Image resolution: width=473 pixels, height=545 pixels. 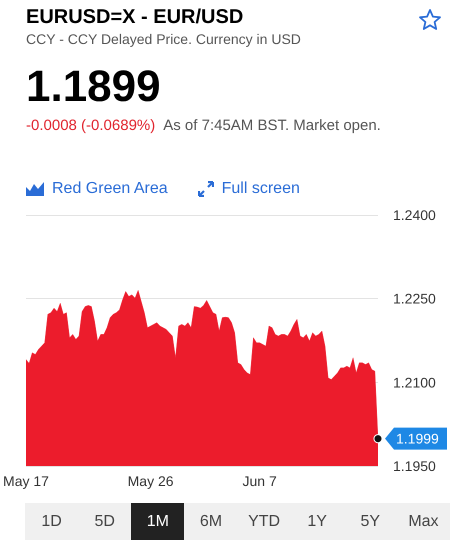 I want to click on text: 1M, so click(x=157, y=521).